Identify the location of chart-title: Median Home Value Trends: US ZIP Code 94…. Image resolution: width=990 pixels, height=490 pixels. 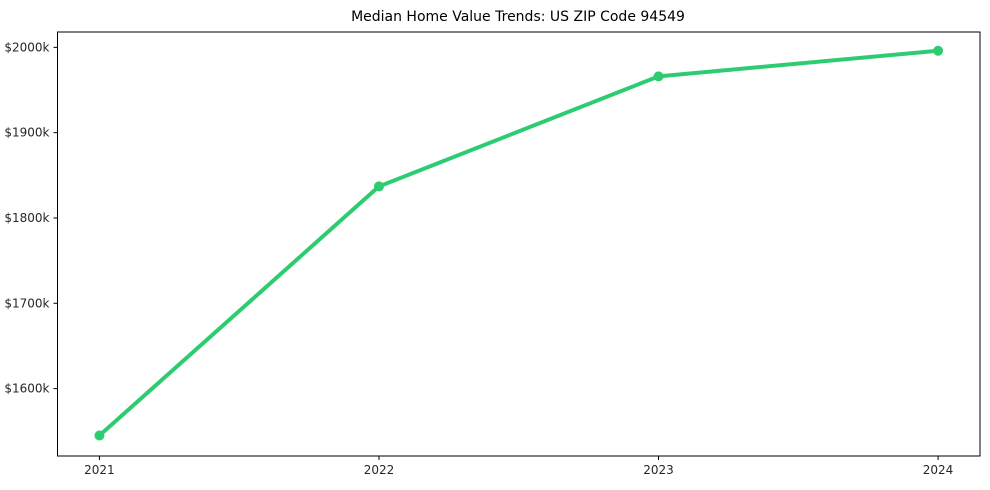
(518, 17).